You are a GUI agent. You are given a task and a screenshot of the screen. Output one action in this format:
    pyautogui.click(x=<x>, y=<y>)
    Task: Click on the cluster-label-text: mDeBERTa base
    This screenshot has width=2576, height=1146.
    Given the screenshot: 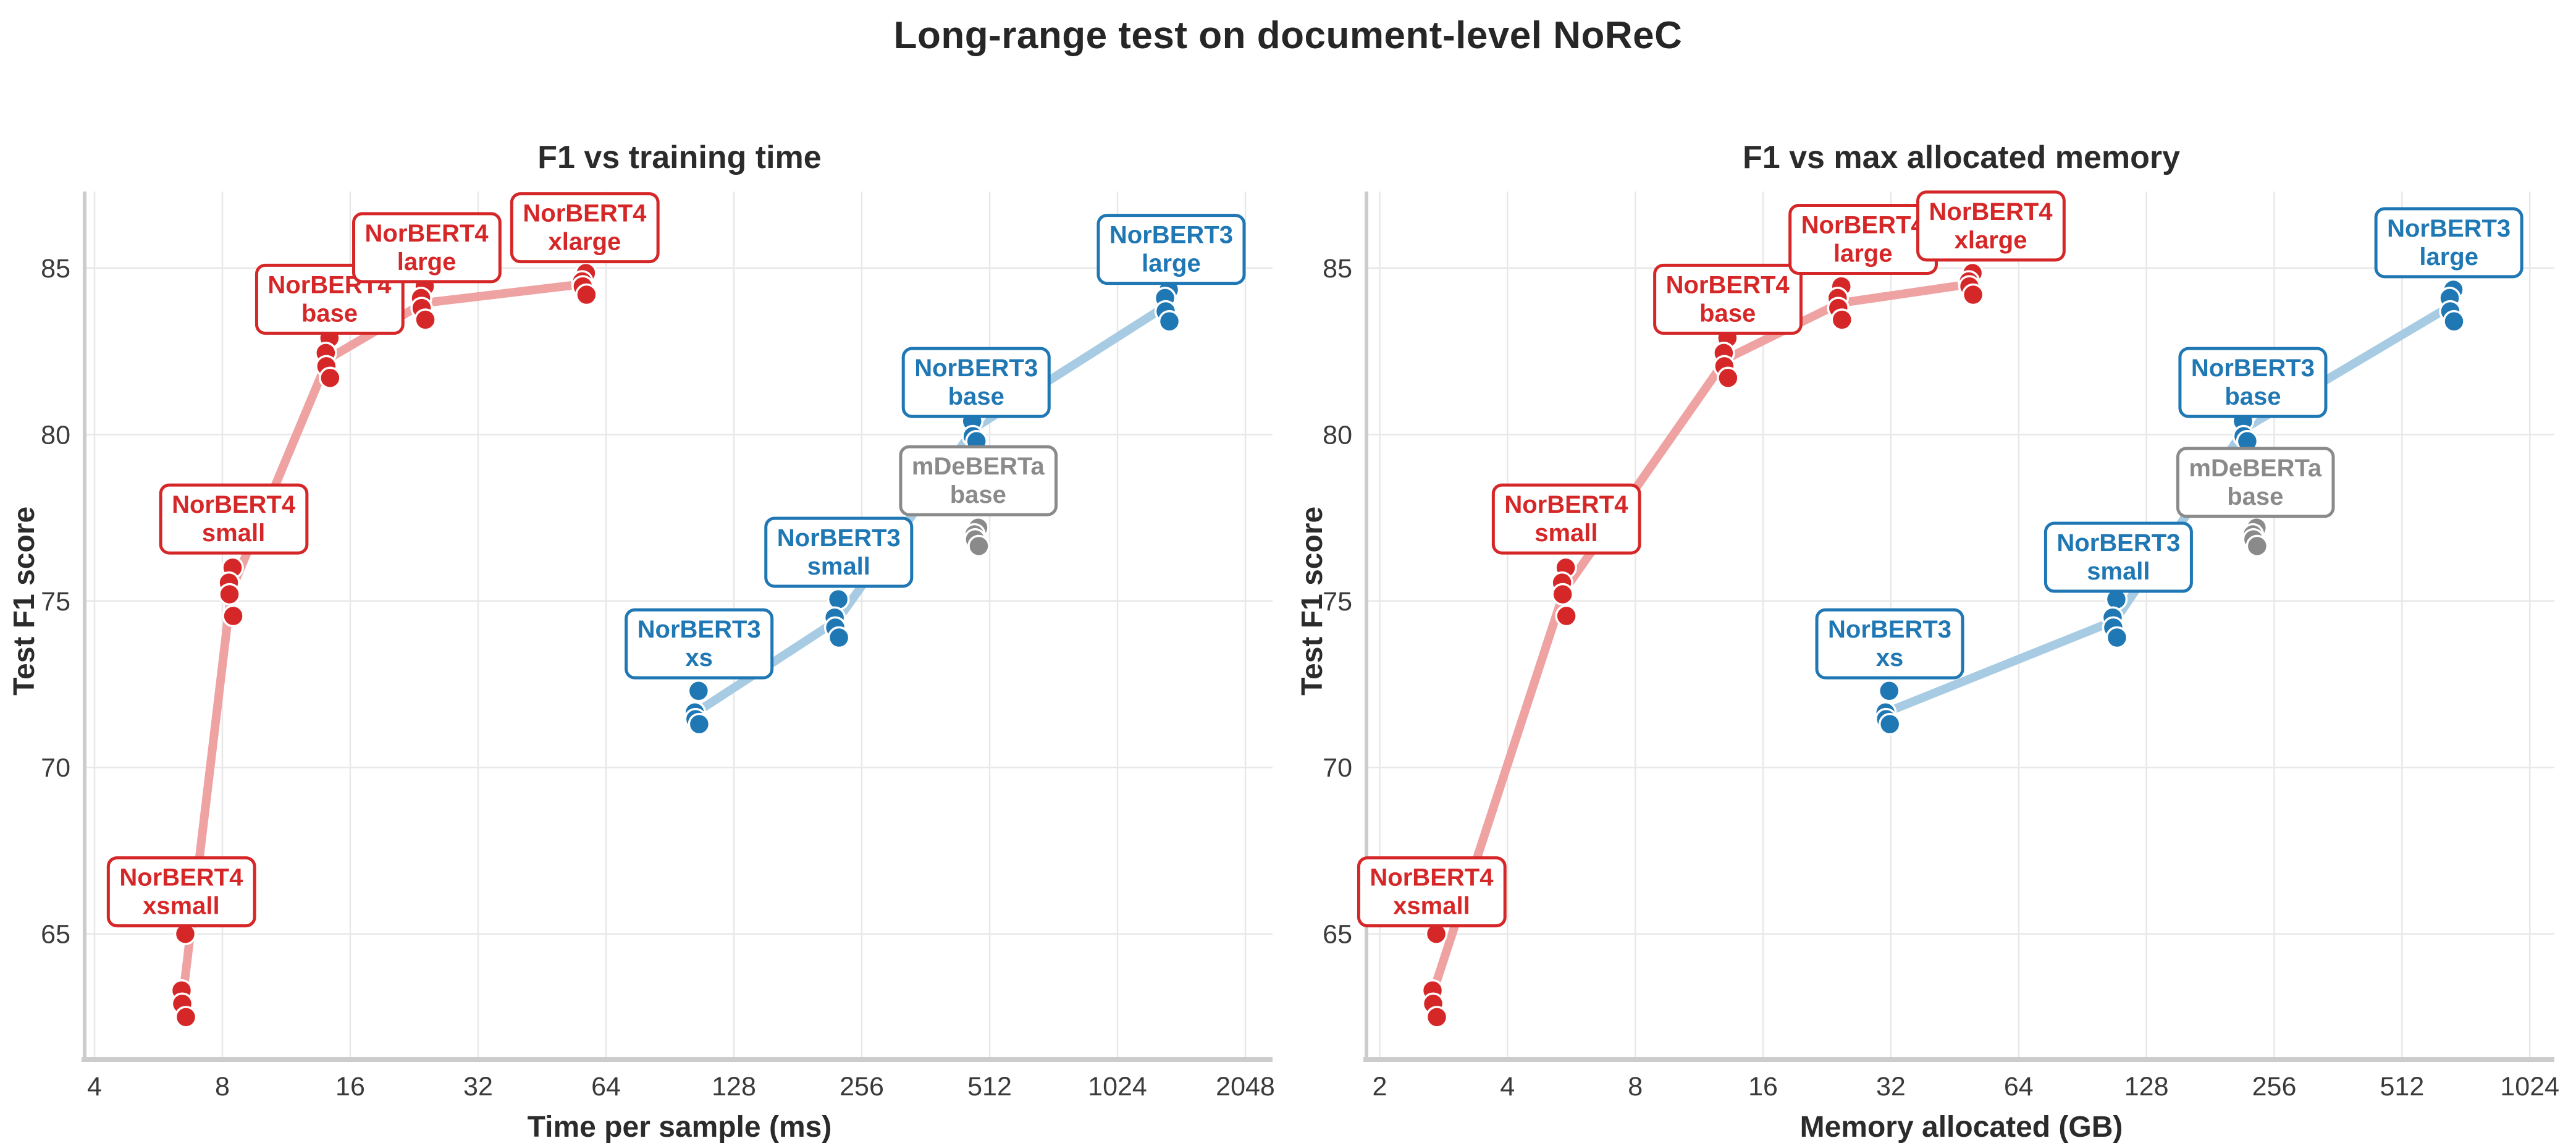 What is the action you would take?
    pyautogui.click(x=978, y=480)
    